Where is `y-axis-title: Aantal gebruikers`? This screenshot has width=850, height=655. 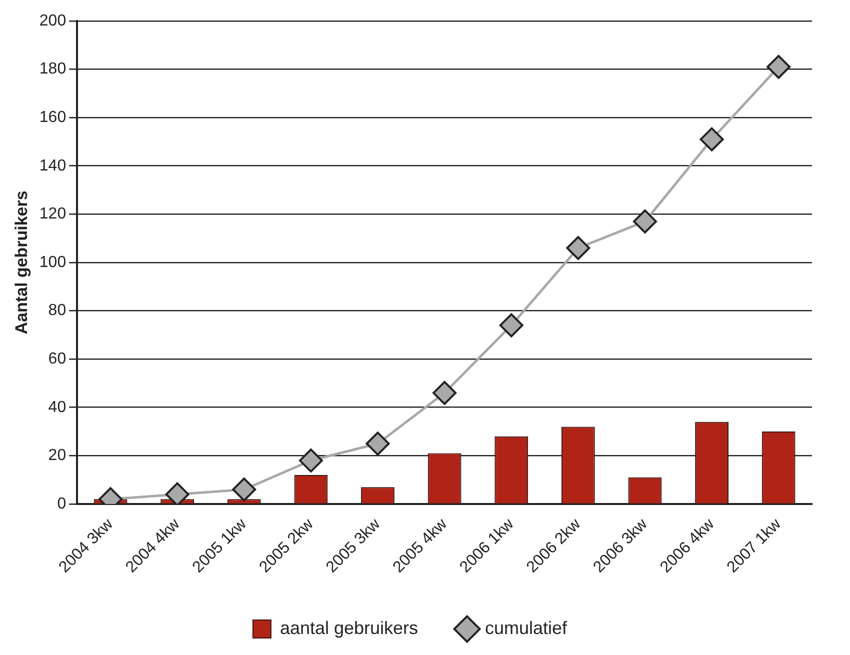 y-axis-title: Aantal gebruikers is located at coordinates (21, 262).